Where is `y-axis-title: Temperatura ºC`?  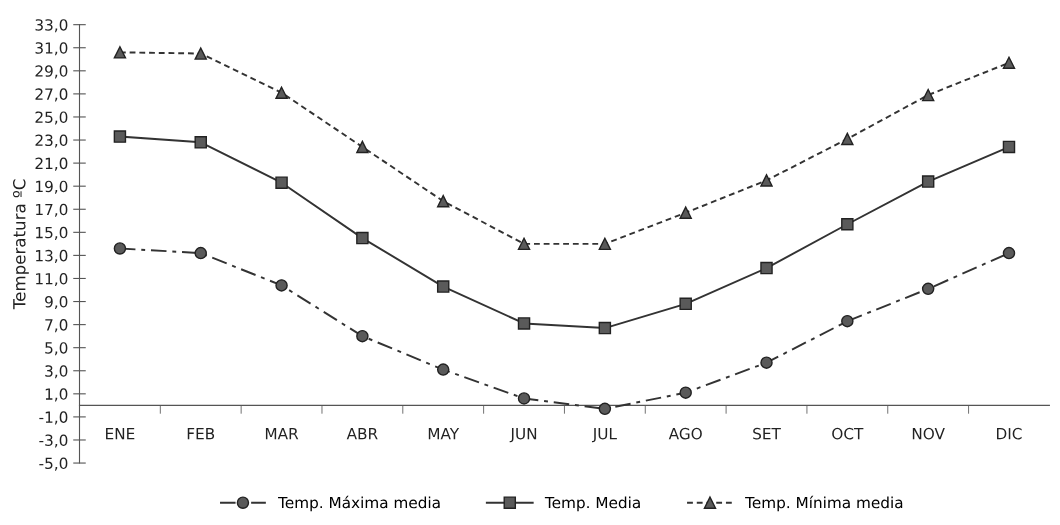 y-axis-title: Temperatura ºC is located at coordinates (20, 244).